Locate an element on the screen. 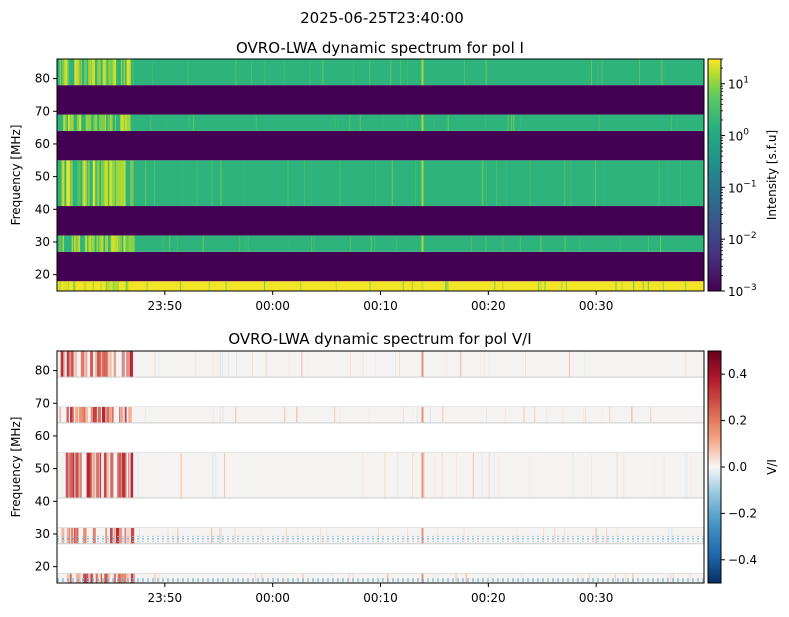  event-streak is located at coordinates (422, 243).